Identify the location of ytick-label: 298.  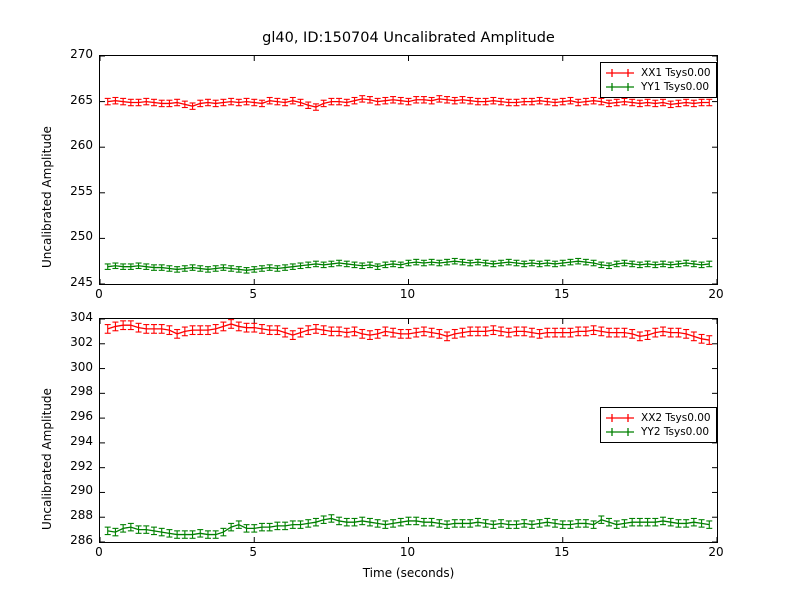
(81, 391).